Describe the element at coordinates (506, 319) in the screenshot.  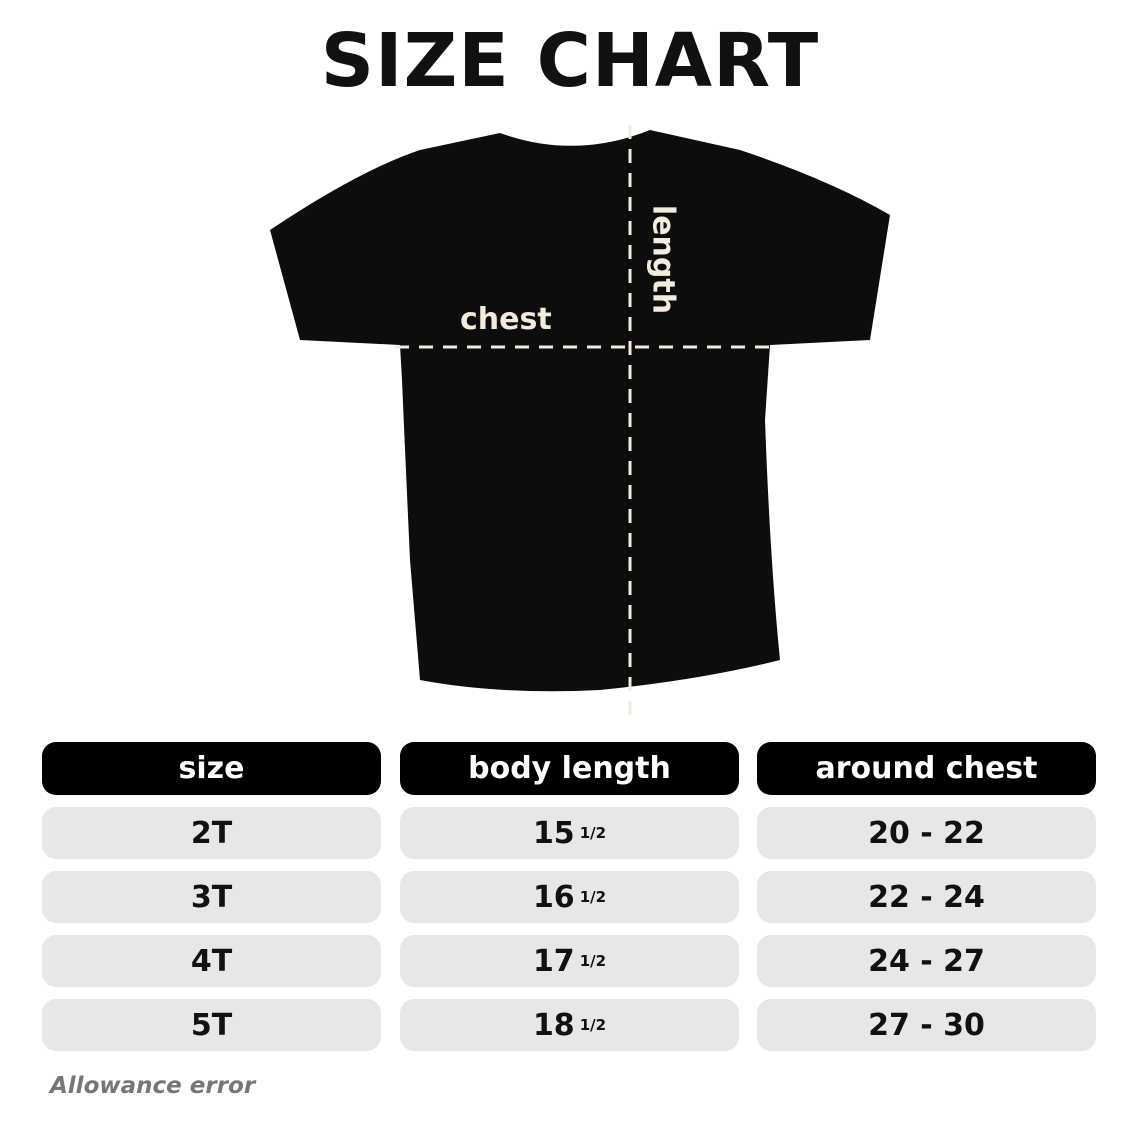
I see `chest-label: chest` at that location.